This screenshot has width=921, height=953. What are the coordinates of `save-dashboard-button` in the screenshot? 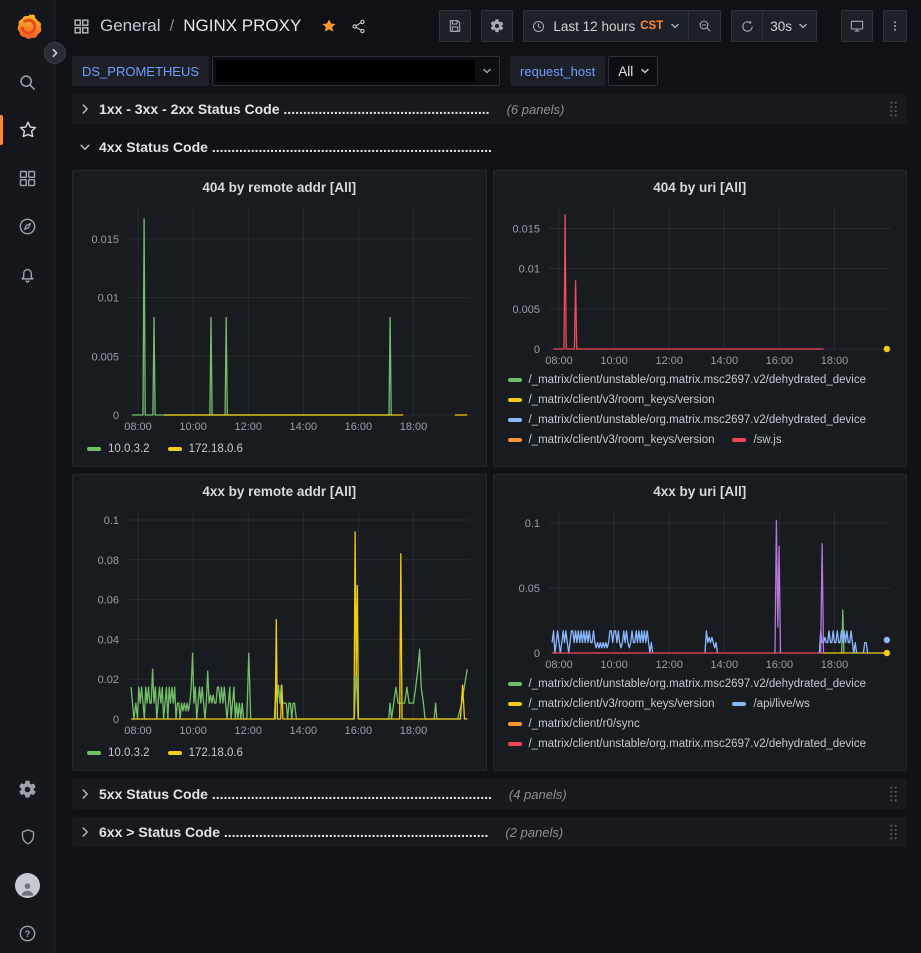 It's located at (455, 26).